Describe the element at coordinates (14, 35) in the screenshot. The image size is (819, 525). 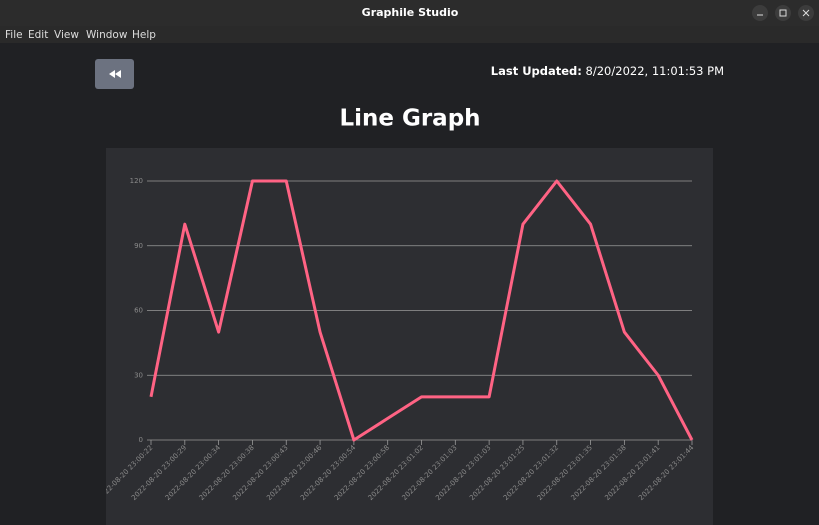
I see `menu-item: File` at that location.